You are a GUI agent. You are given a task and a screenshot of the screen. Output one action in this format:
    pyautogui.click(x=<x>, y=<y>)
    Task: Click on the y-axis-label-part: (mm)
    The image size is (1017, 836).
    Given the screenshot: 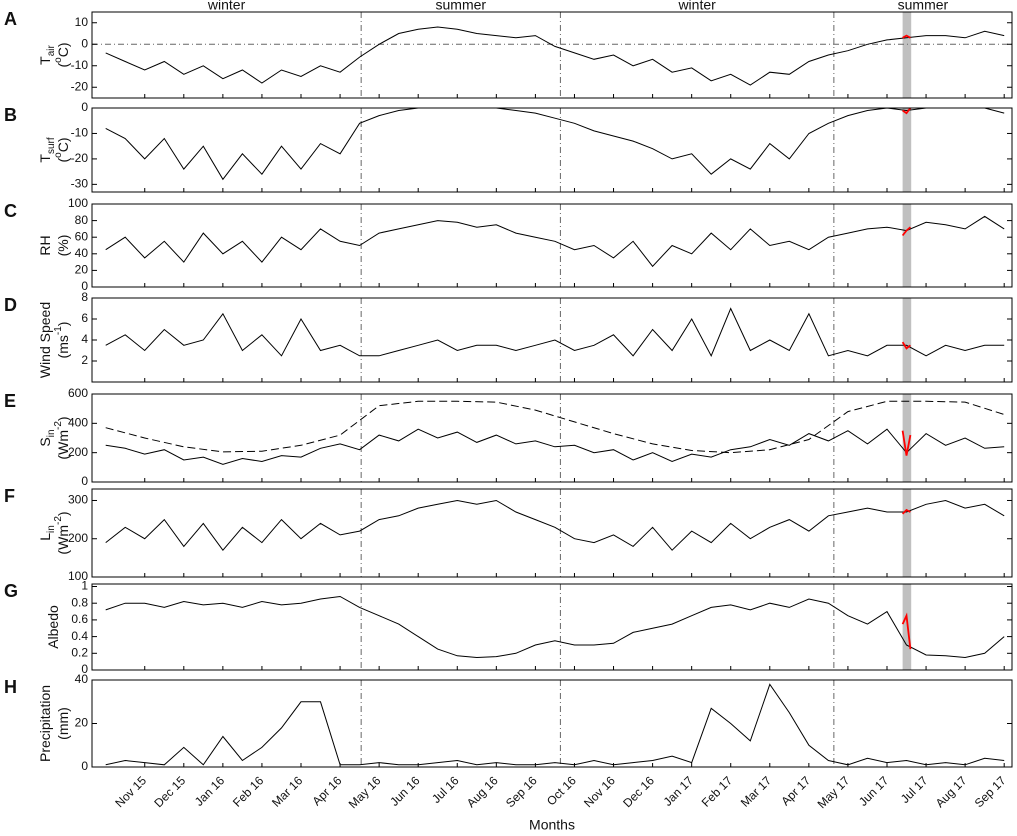 What is the action you would take?
    pyautogui.click(x=63, y=723)
    